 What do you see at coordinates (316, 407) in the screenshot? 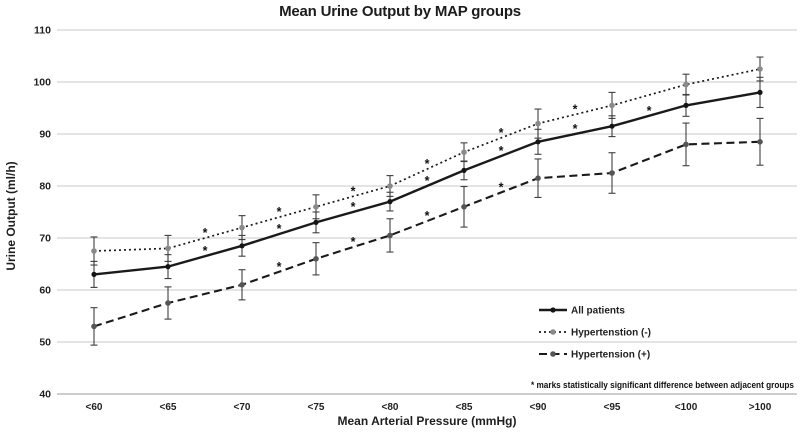
I see `x-tick-label: <75` at bounding box center [316, 407].